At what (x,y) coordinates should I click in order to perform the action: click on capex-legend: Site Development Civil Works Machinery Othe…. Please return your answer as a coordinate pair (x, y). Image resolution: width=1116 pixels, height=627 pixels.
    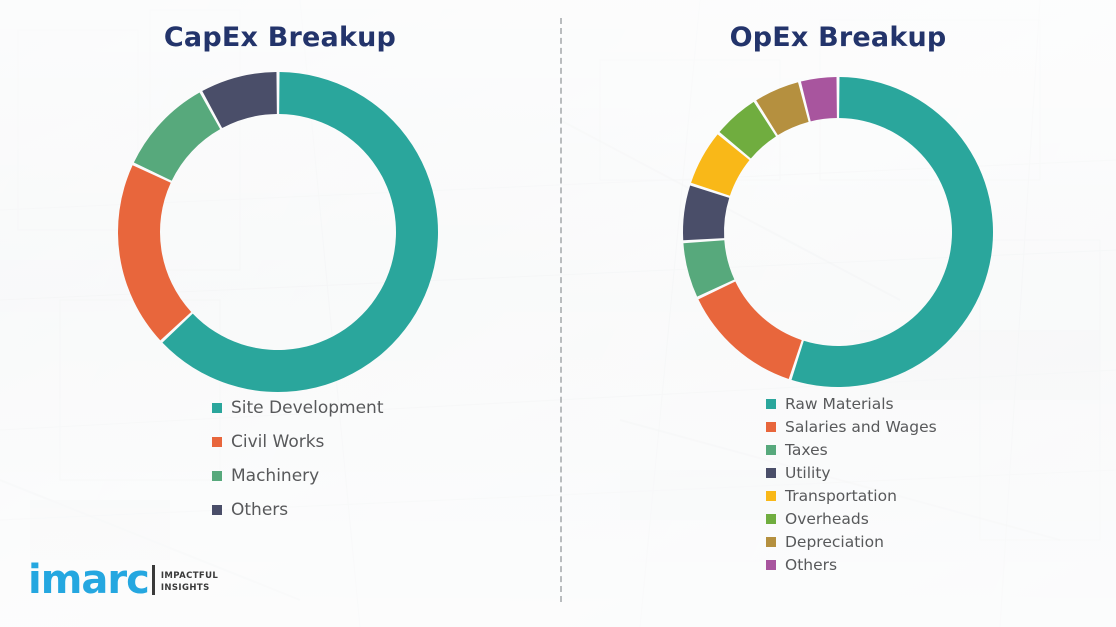
    Looking at the image, I should click on (298, 459).